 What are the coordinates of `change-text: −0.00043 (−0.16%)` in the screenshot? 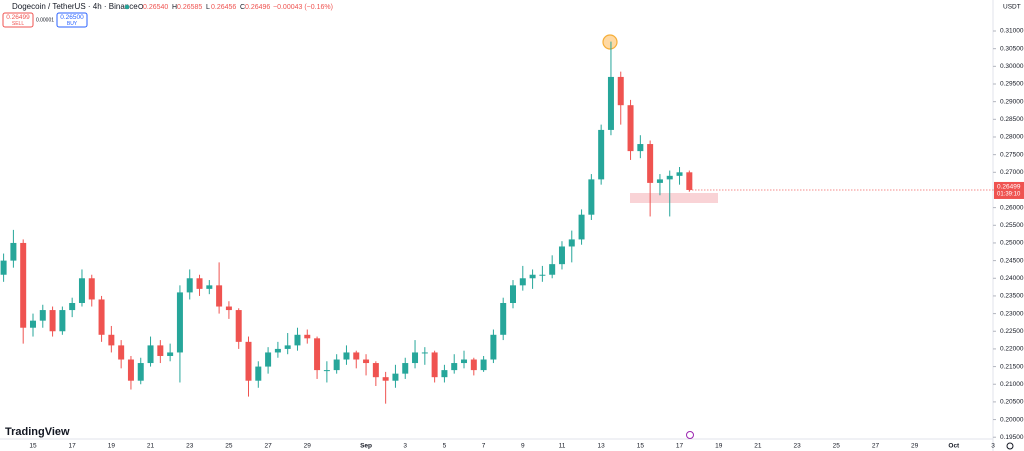 It's located at (303, 7).